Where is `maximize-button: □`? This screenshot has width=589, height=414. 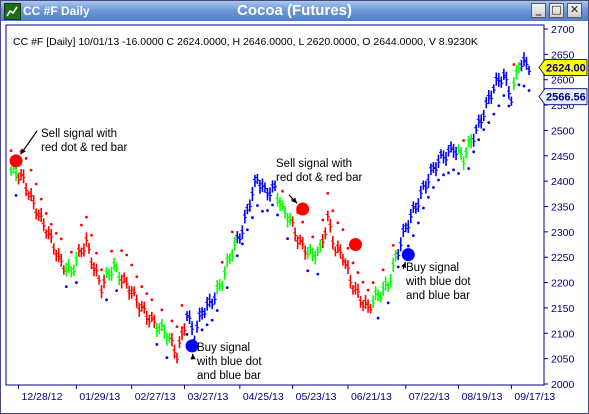
maximize-button: □ is located at coordinates (556, 10).